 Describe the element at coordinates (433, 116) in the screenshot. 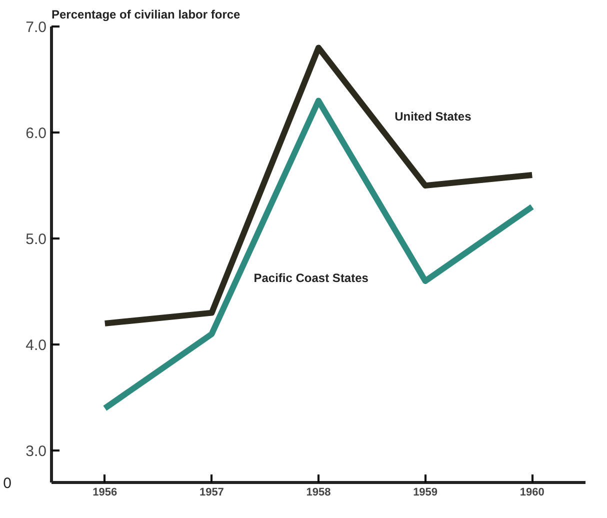

I see `series-label: United States` at that location.